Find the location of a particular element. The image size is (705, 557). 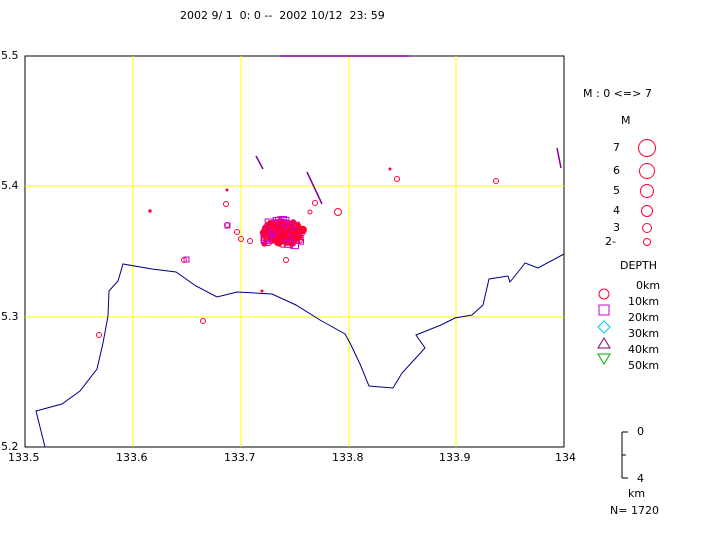

fault-lines is located at coordinates (408, 130).